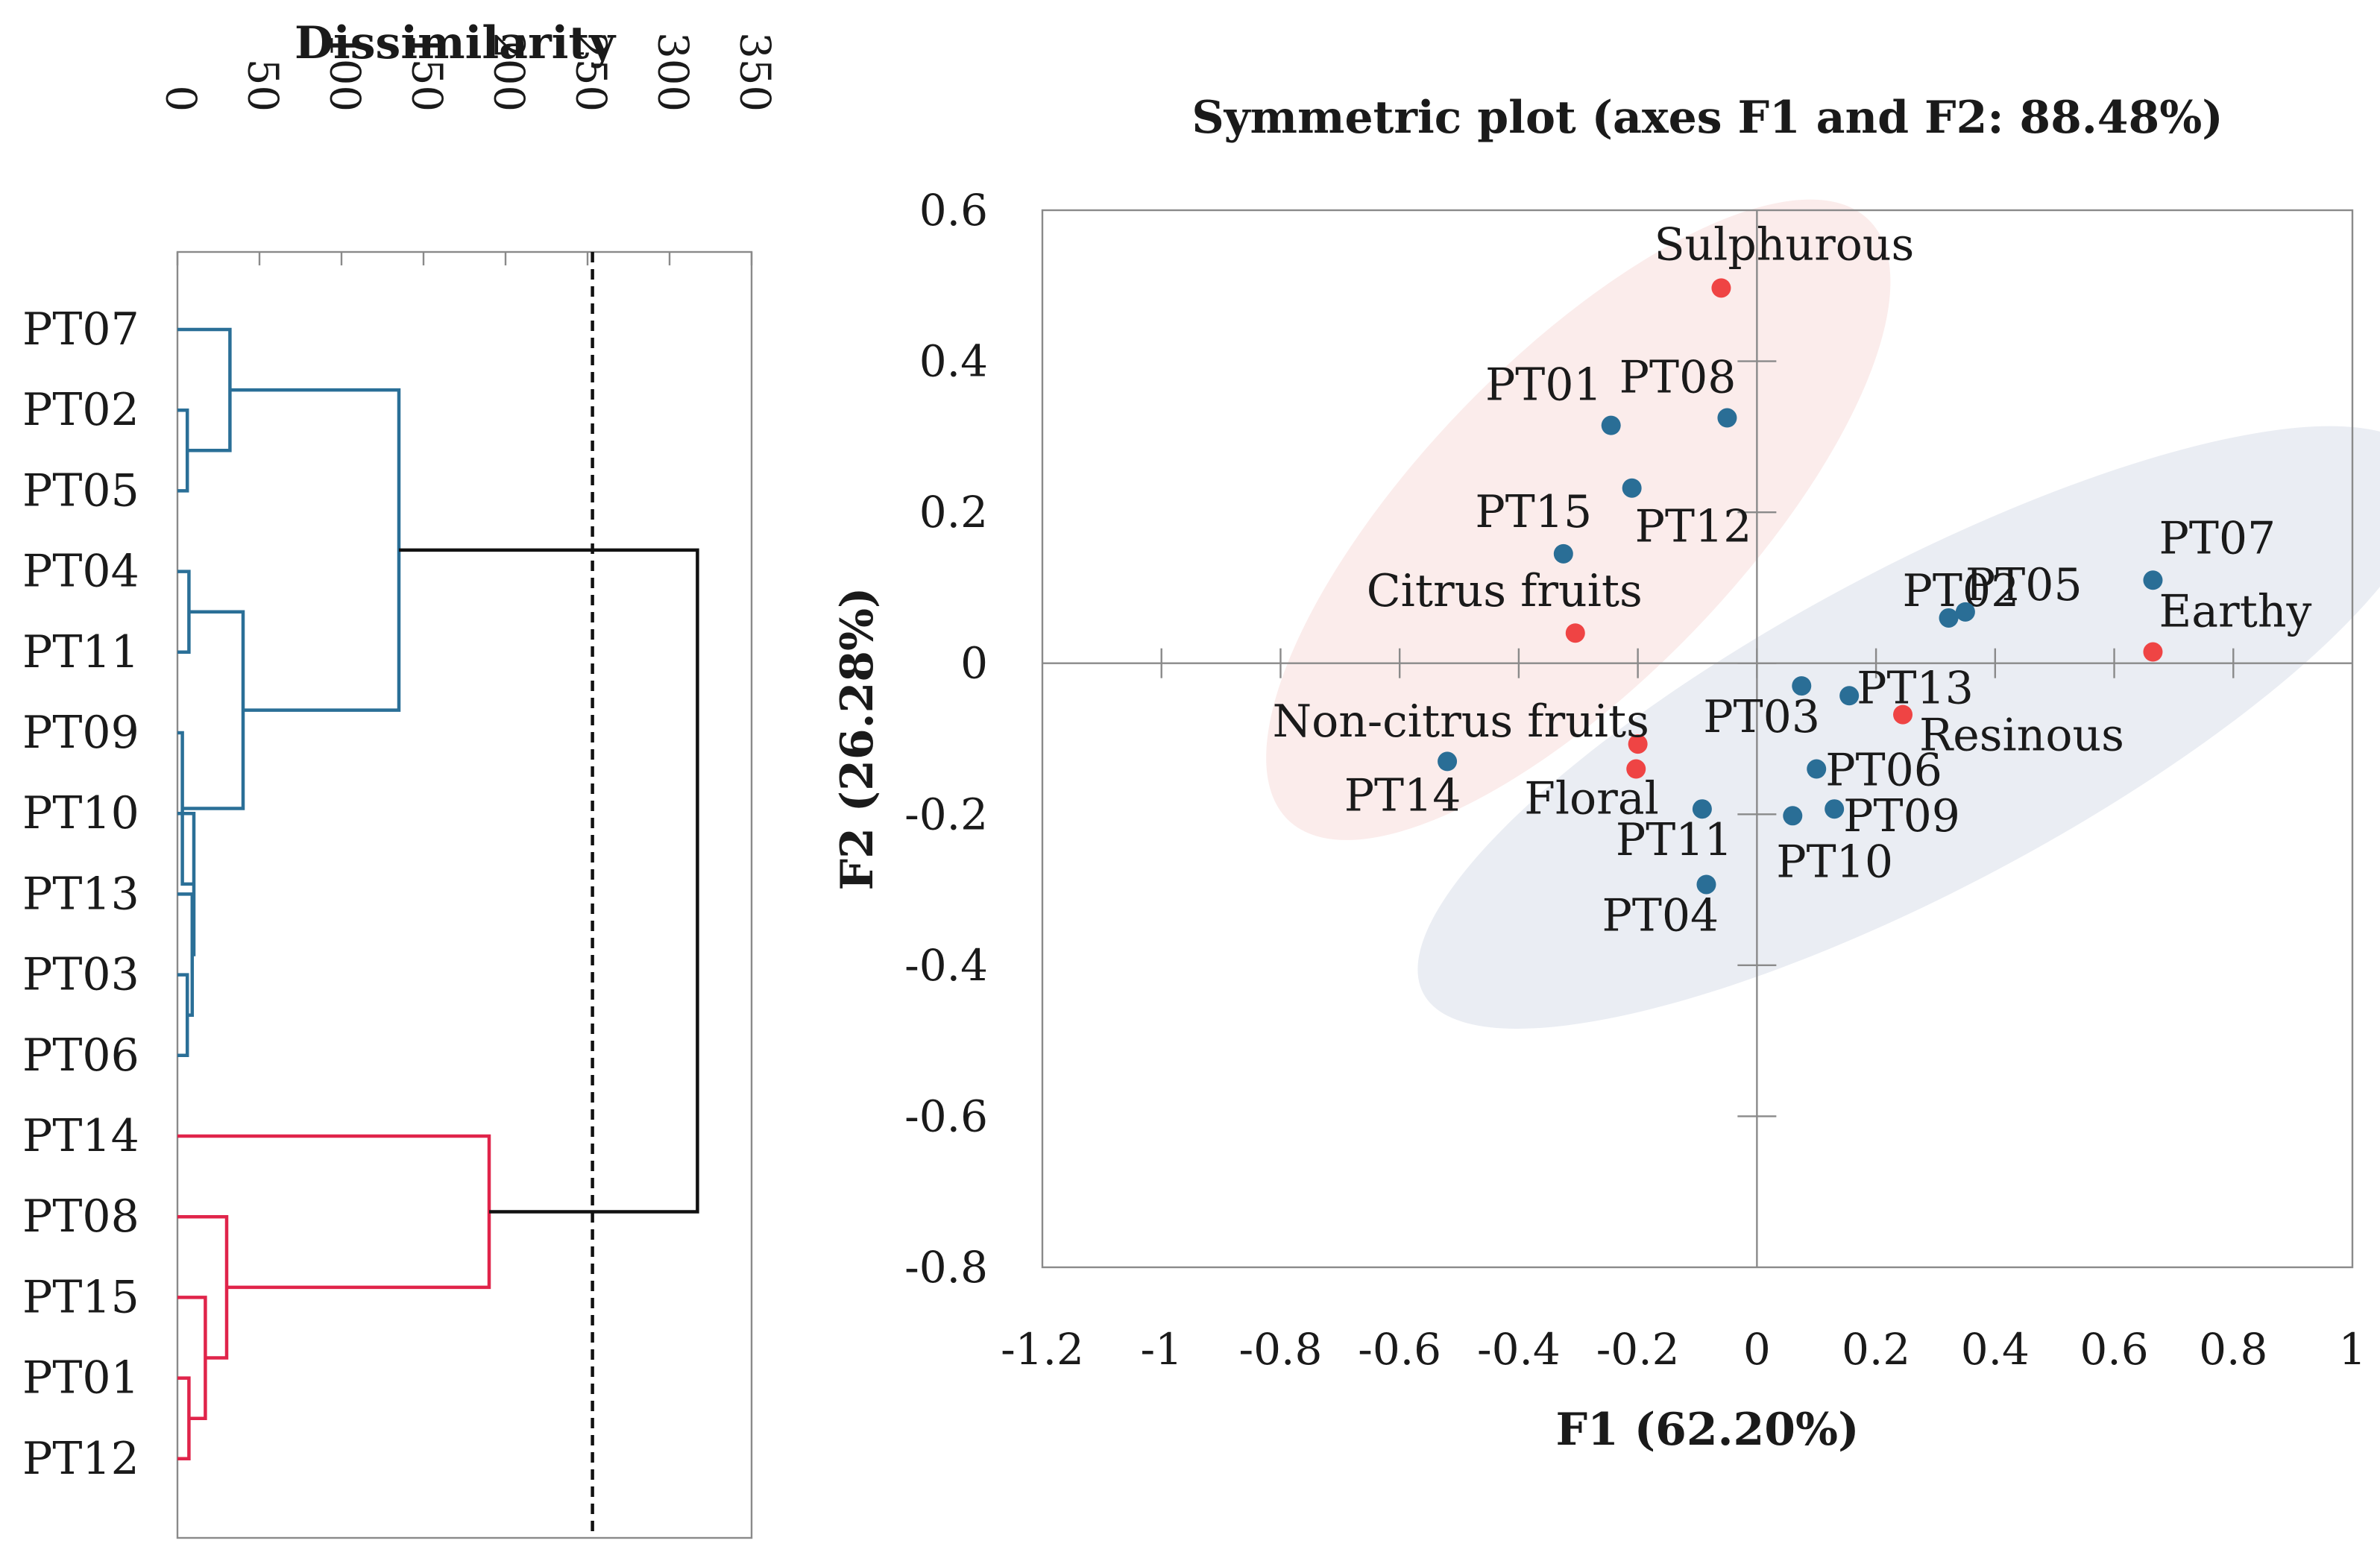 This screenshot has width=2380, height=1561. I want to click on y-tick-label: 0, so click(974, 663).